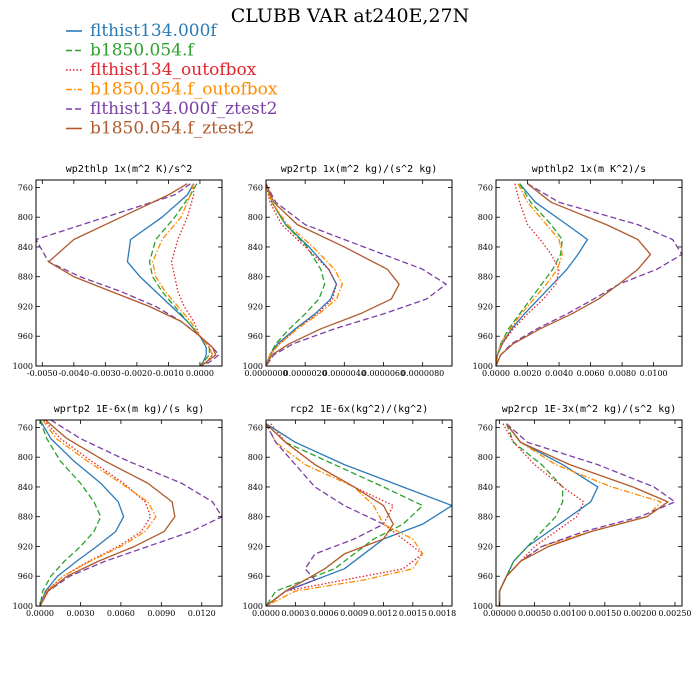  I want to click on x-tick-label: 0.00250, so click(674, 613).